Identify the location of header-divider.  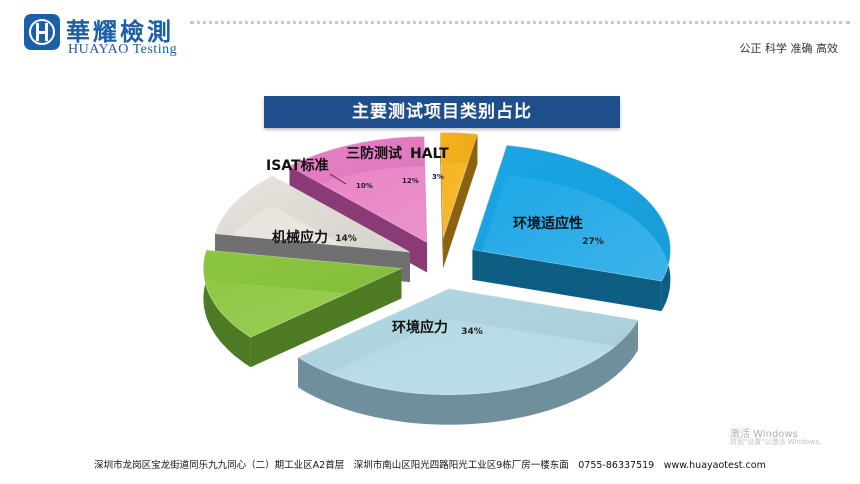
(520, 22).